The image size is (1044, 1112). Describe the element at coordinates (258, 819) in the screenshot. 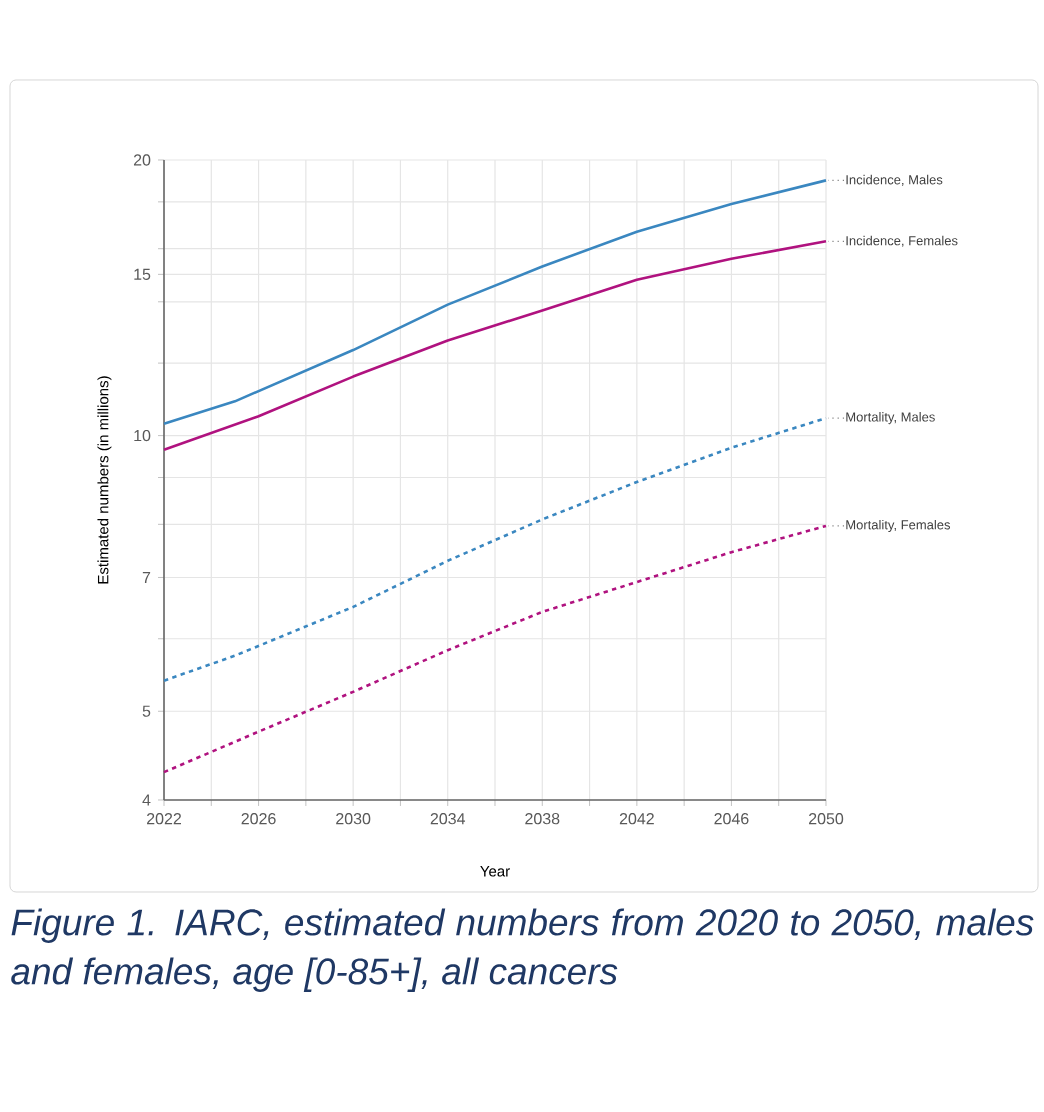

I see `x-tick-label: 2026` at that location.